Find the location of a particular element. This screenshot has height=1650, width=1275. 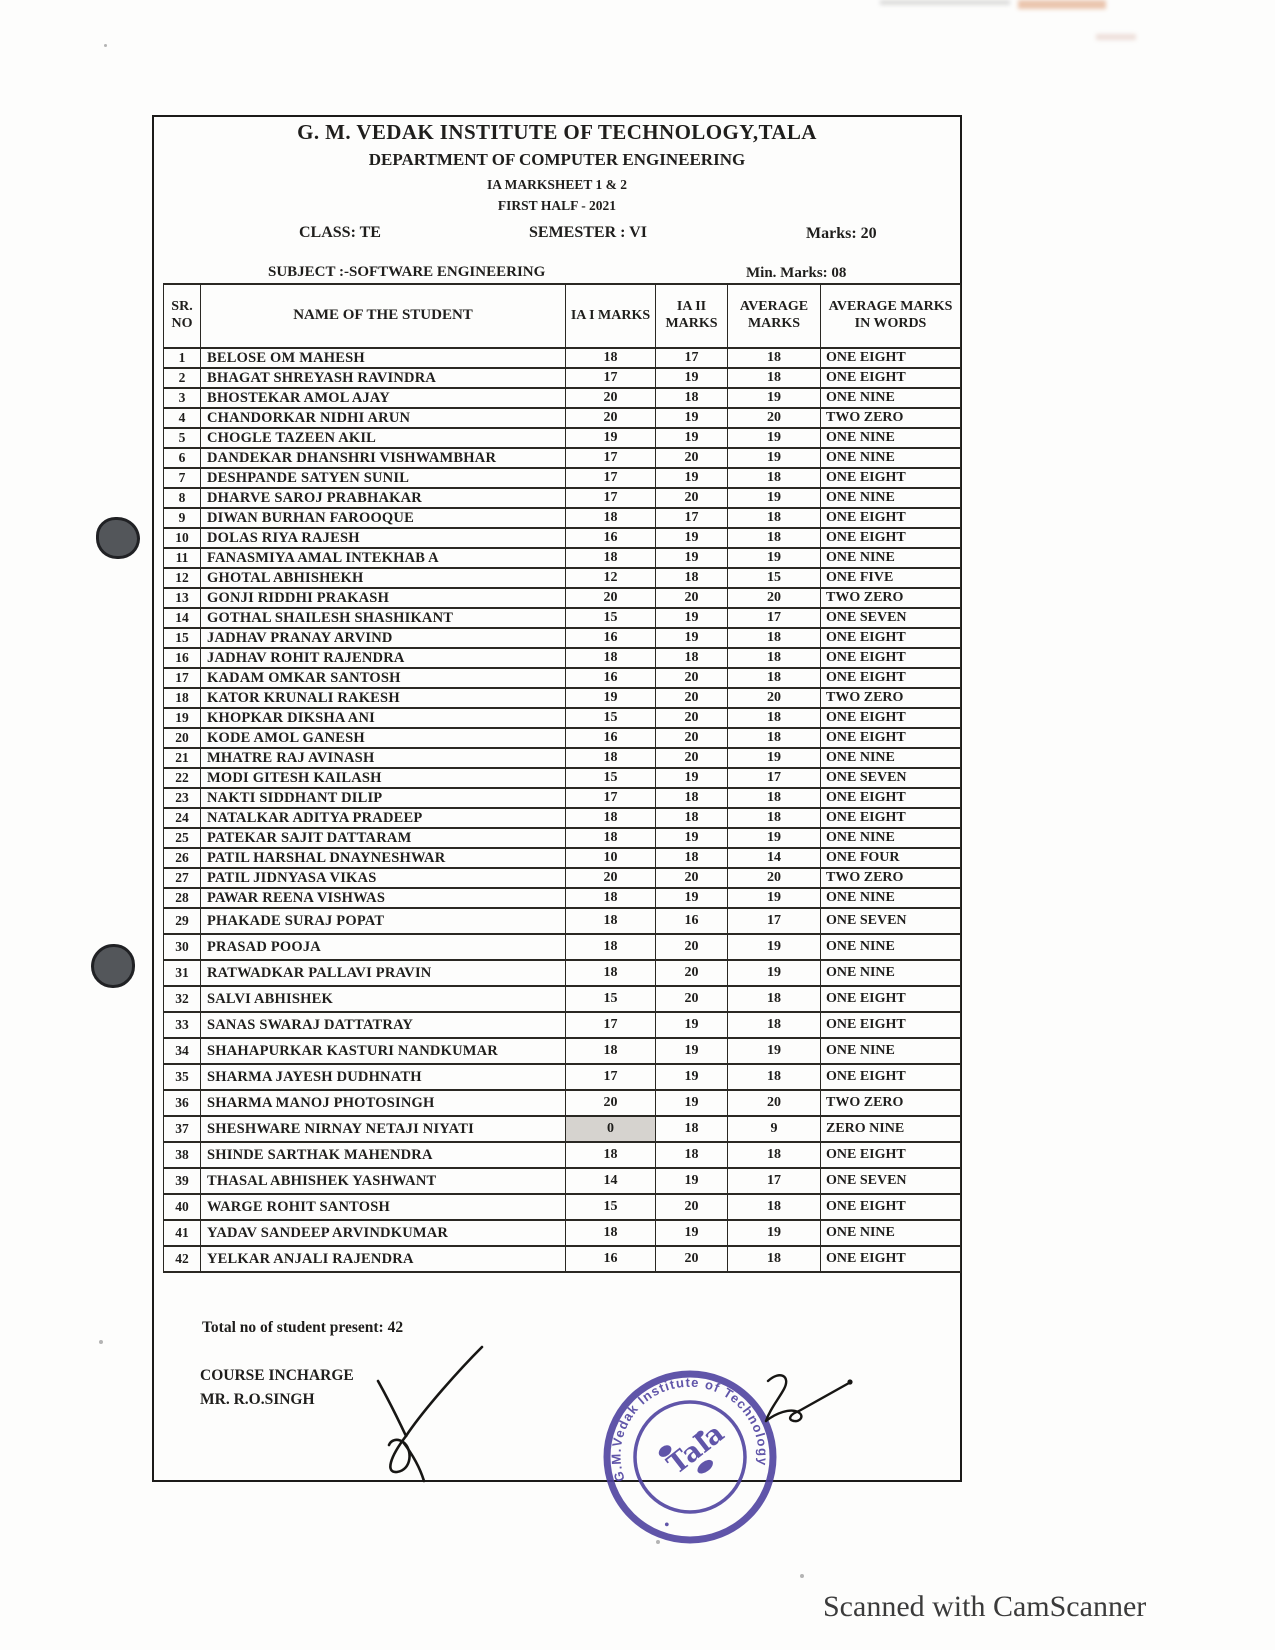

sheet-title: IA MARKSHEET 1 & 2 is located at coordinates (557, 185).